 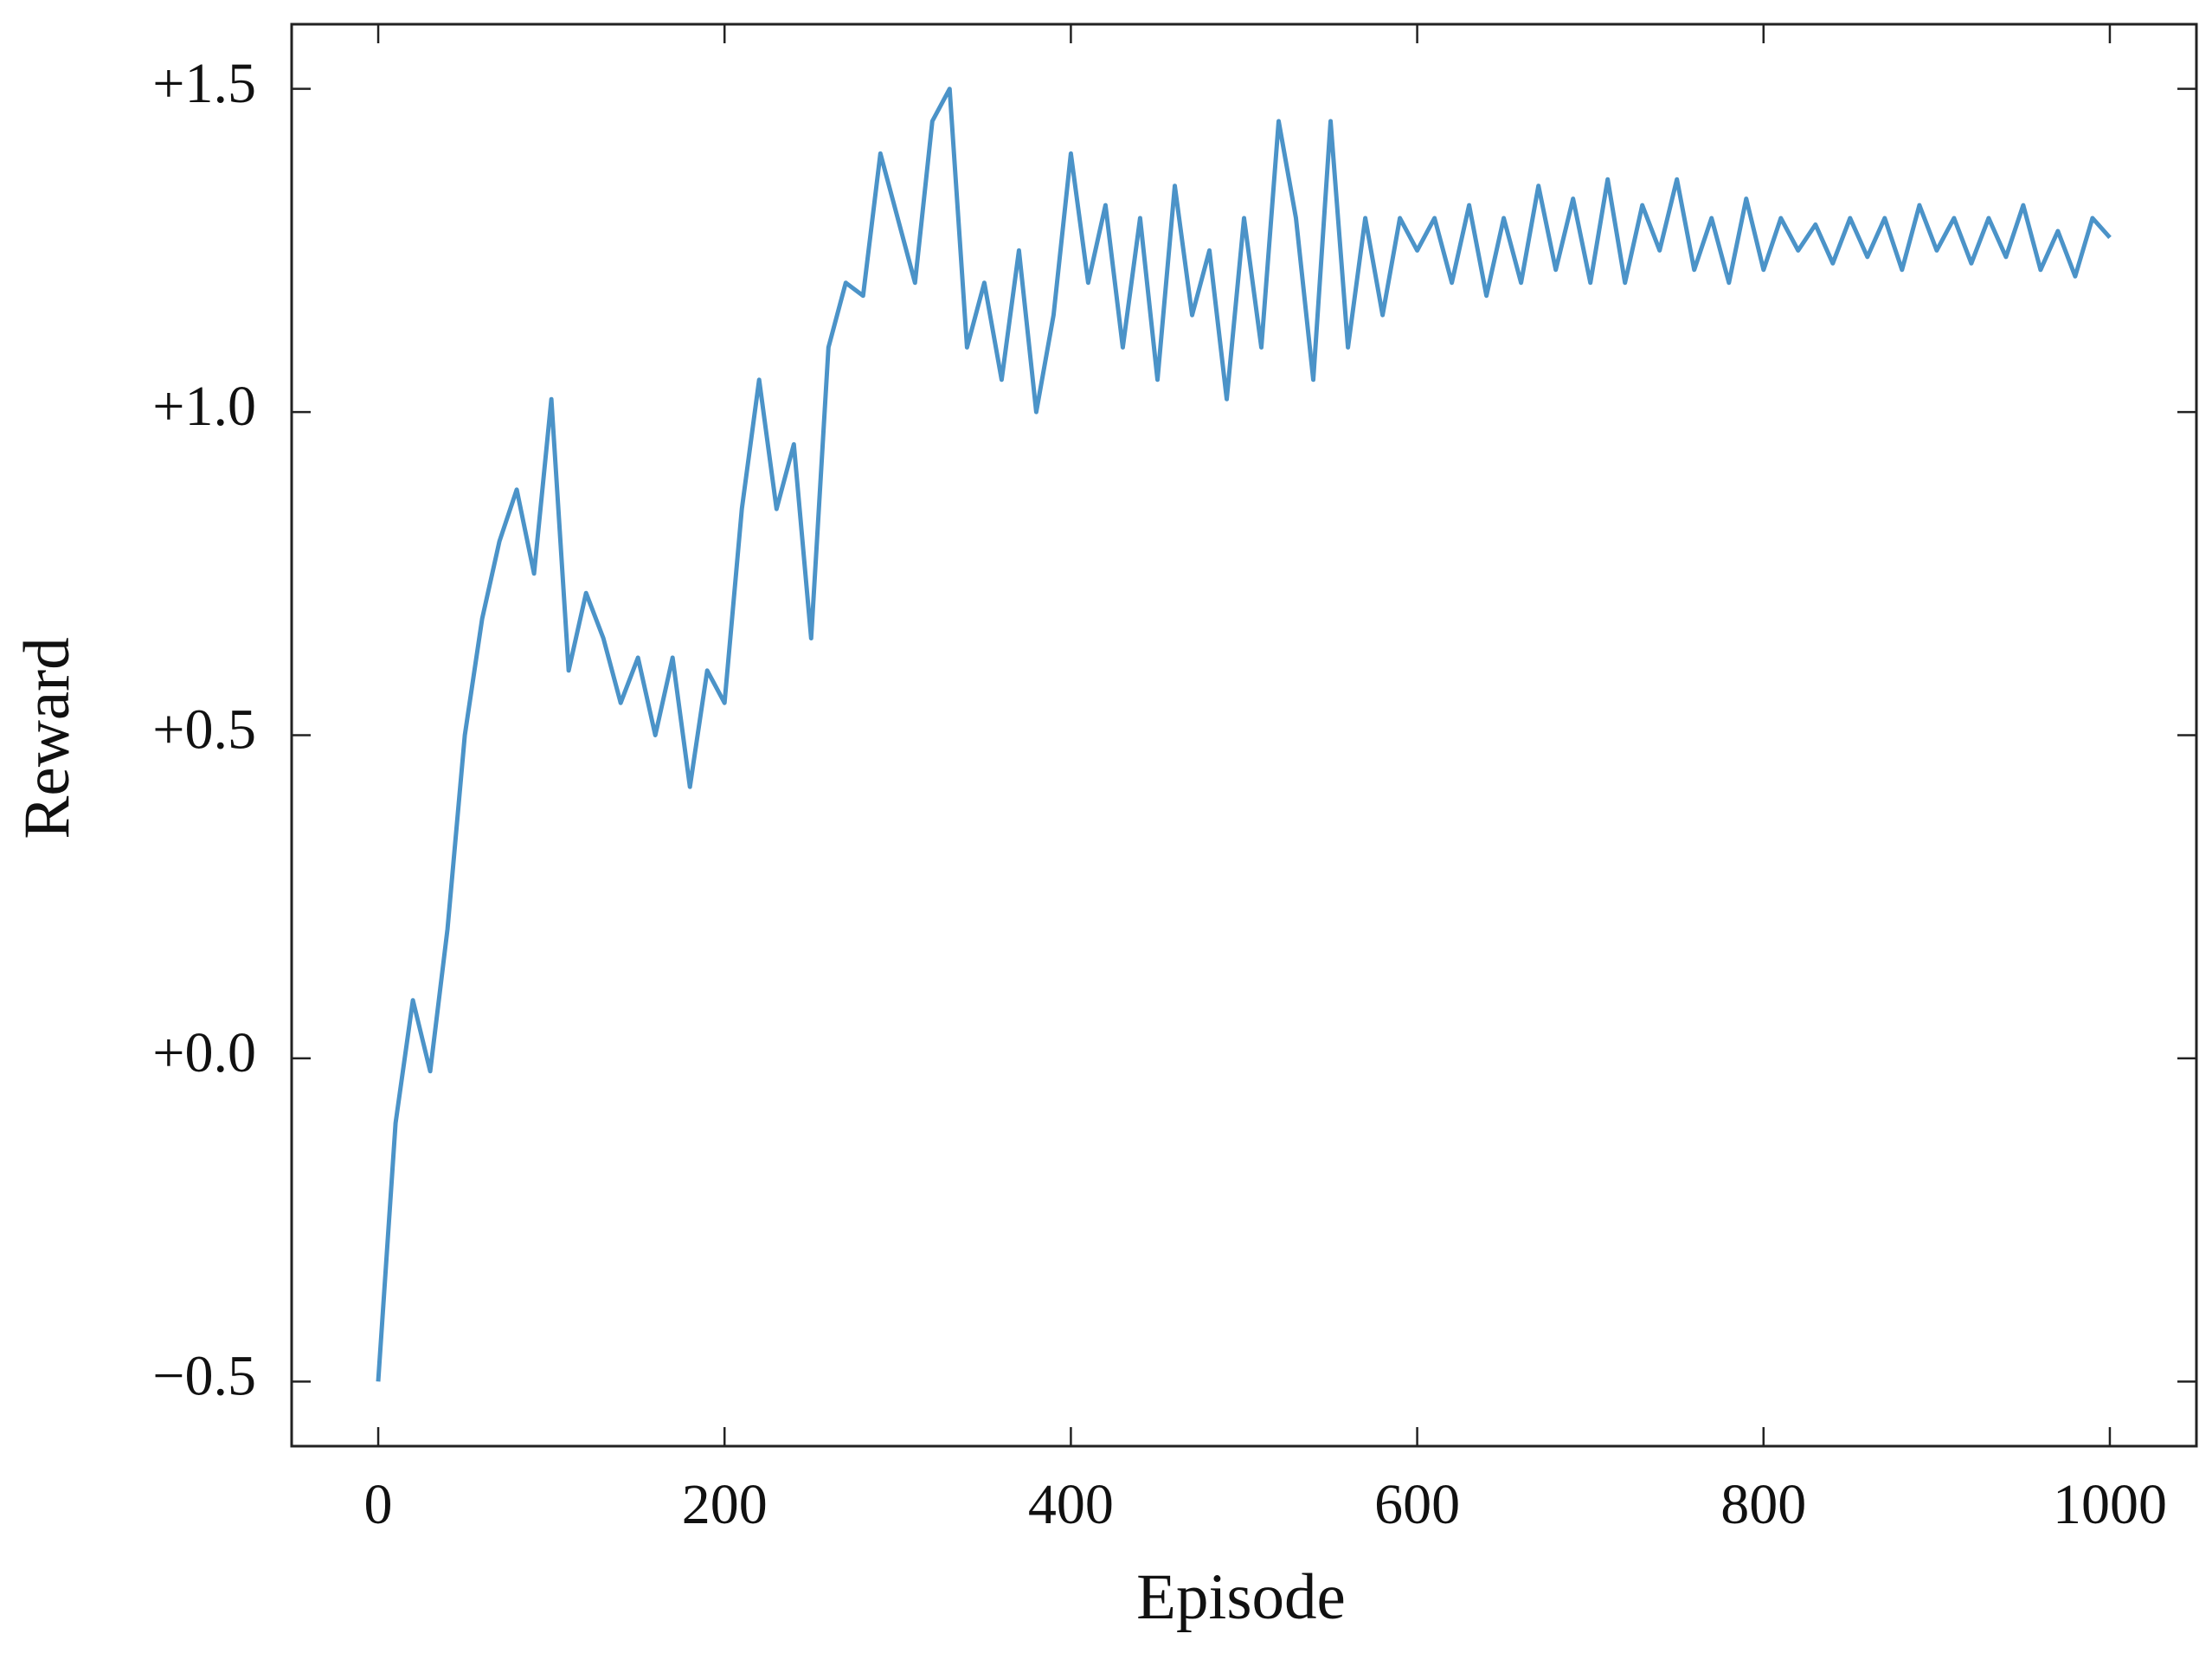 What do you see at coordinates (1417, 1504) in the screenshot?
I see `x-tick-label: 600` at bounding box center [1417, 1504].